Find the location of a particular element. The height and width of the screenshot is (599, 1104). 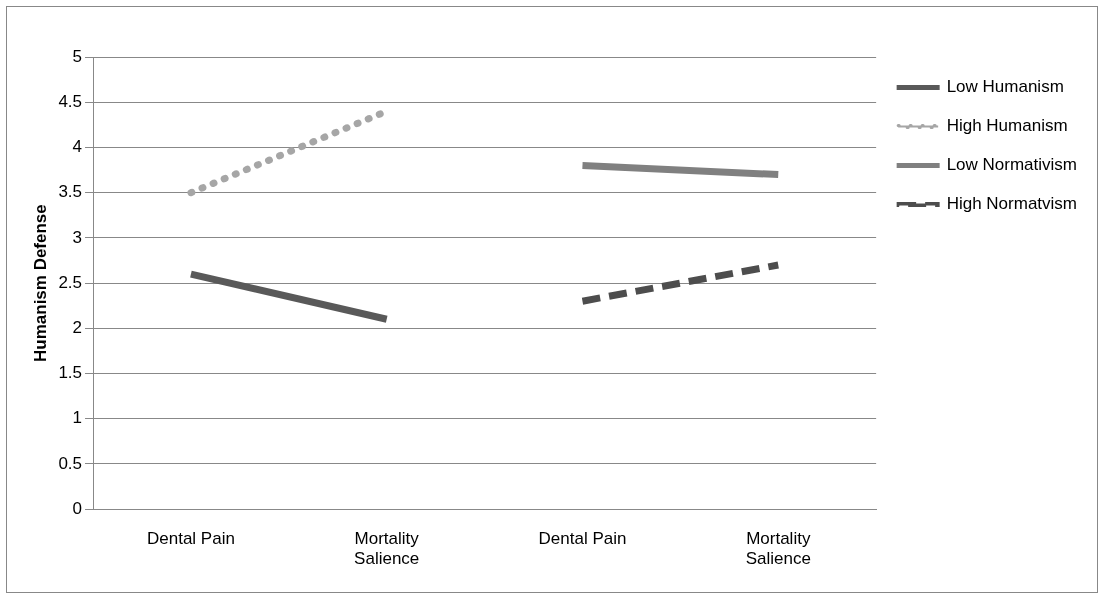

y-tick-label: 1.5 is located at coordinates (70, 373).